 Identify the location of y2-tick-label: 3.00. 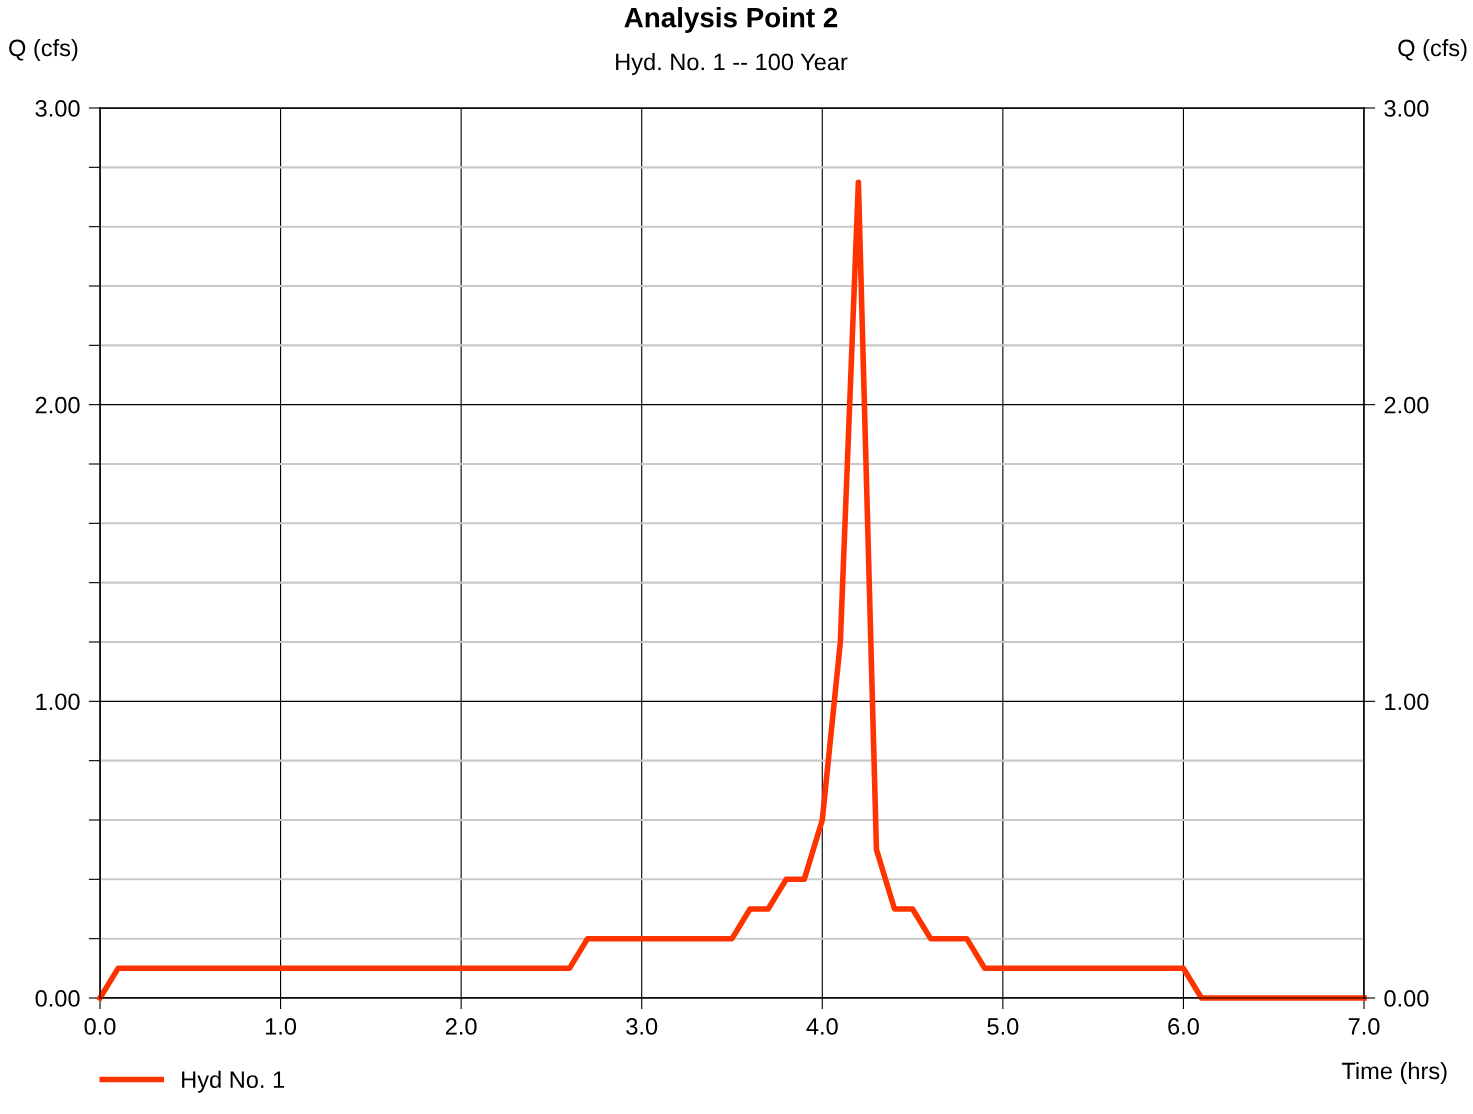
(1406, 108).